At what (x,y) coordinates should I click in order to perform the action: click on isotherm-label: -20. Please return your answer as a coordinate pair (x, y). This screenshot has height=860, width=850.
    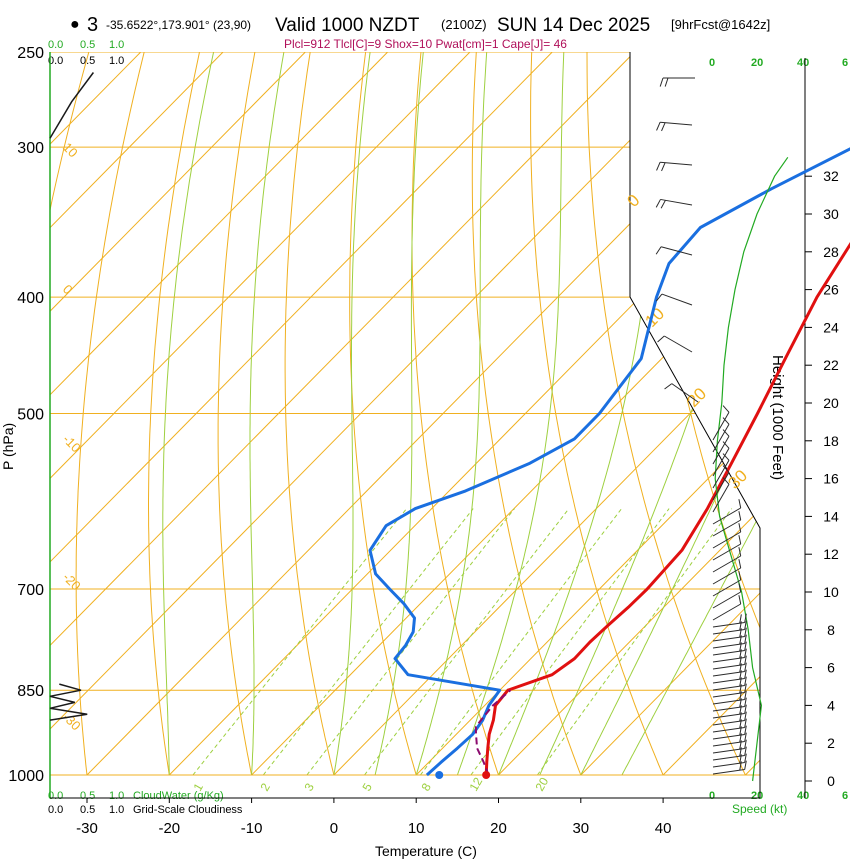
    Looking at the image, I should click on (72, 582).